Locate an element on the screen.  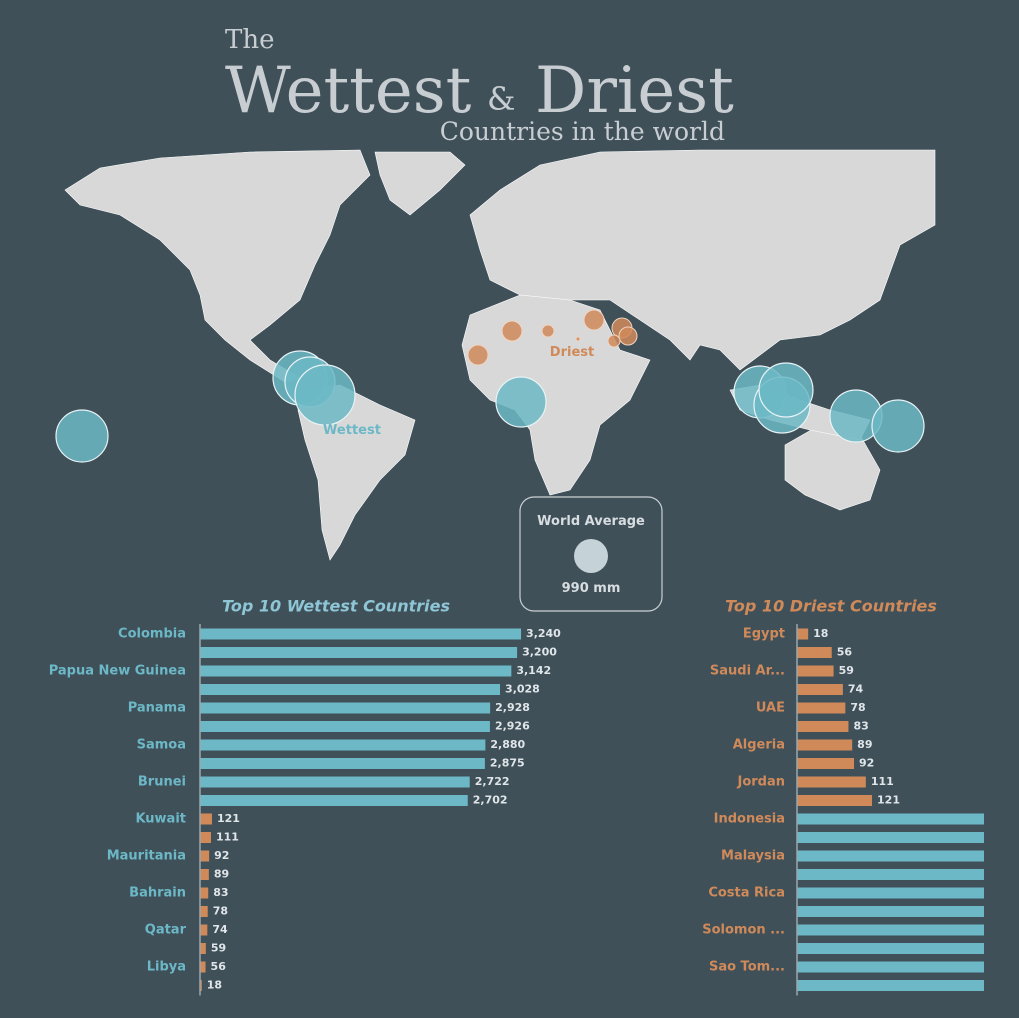
category-label: Bahrain is located at coordinates (157, 893).